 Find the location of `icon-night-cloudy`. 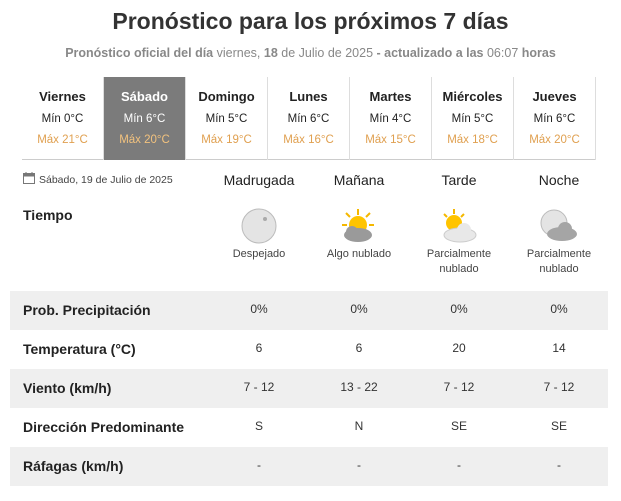

icon-night-cloudy is located at coordinates (558, 225).